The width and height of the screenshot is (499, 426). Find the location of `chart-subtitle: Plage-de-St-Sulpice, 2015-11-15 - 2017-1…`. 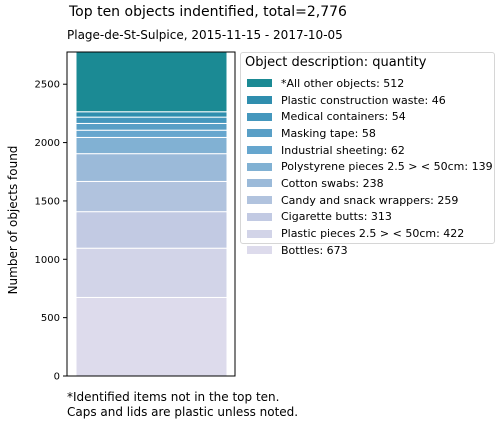

chart-subtitle: Plage-de-St-Sulpice, 2015-11-15 - 2017-1… is located at coordinates (205, 35).